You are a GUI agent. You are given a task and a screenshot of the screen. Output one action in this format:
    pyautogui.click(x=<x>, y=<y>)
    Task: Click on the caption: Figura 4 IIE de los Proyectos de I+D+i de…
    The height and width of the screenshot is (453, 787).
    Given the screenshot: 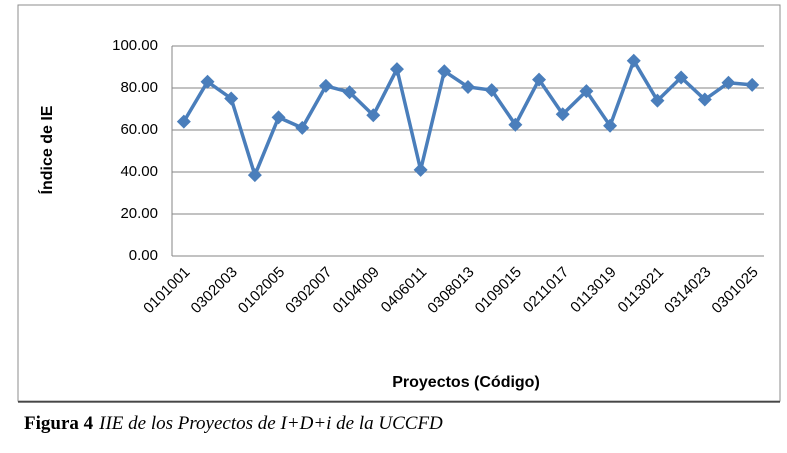 What is the action you would take?
    pyautogui.click(x=233, y=423)
    